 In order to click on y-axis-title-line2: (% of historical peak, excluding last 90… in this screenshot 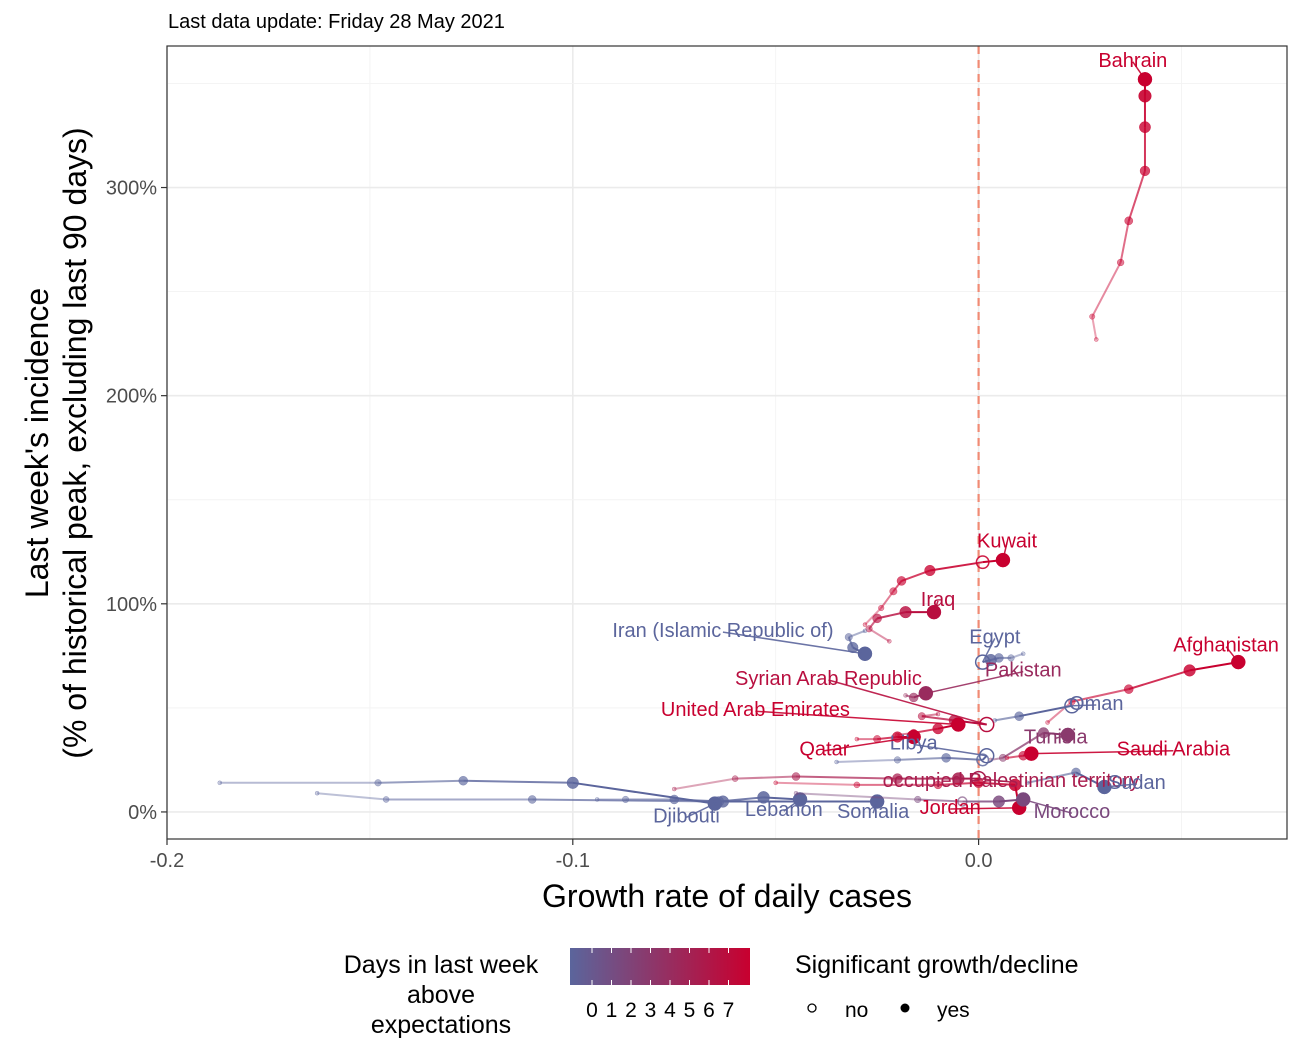, I will do `click(75, 442)`.